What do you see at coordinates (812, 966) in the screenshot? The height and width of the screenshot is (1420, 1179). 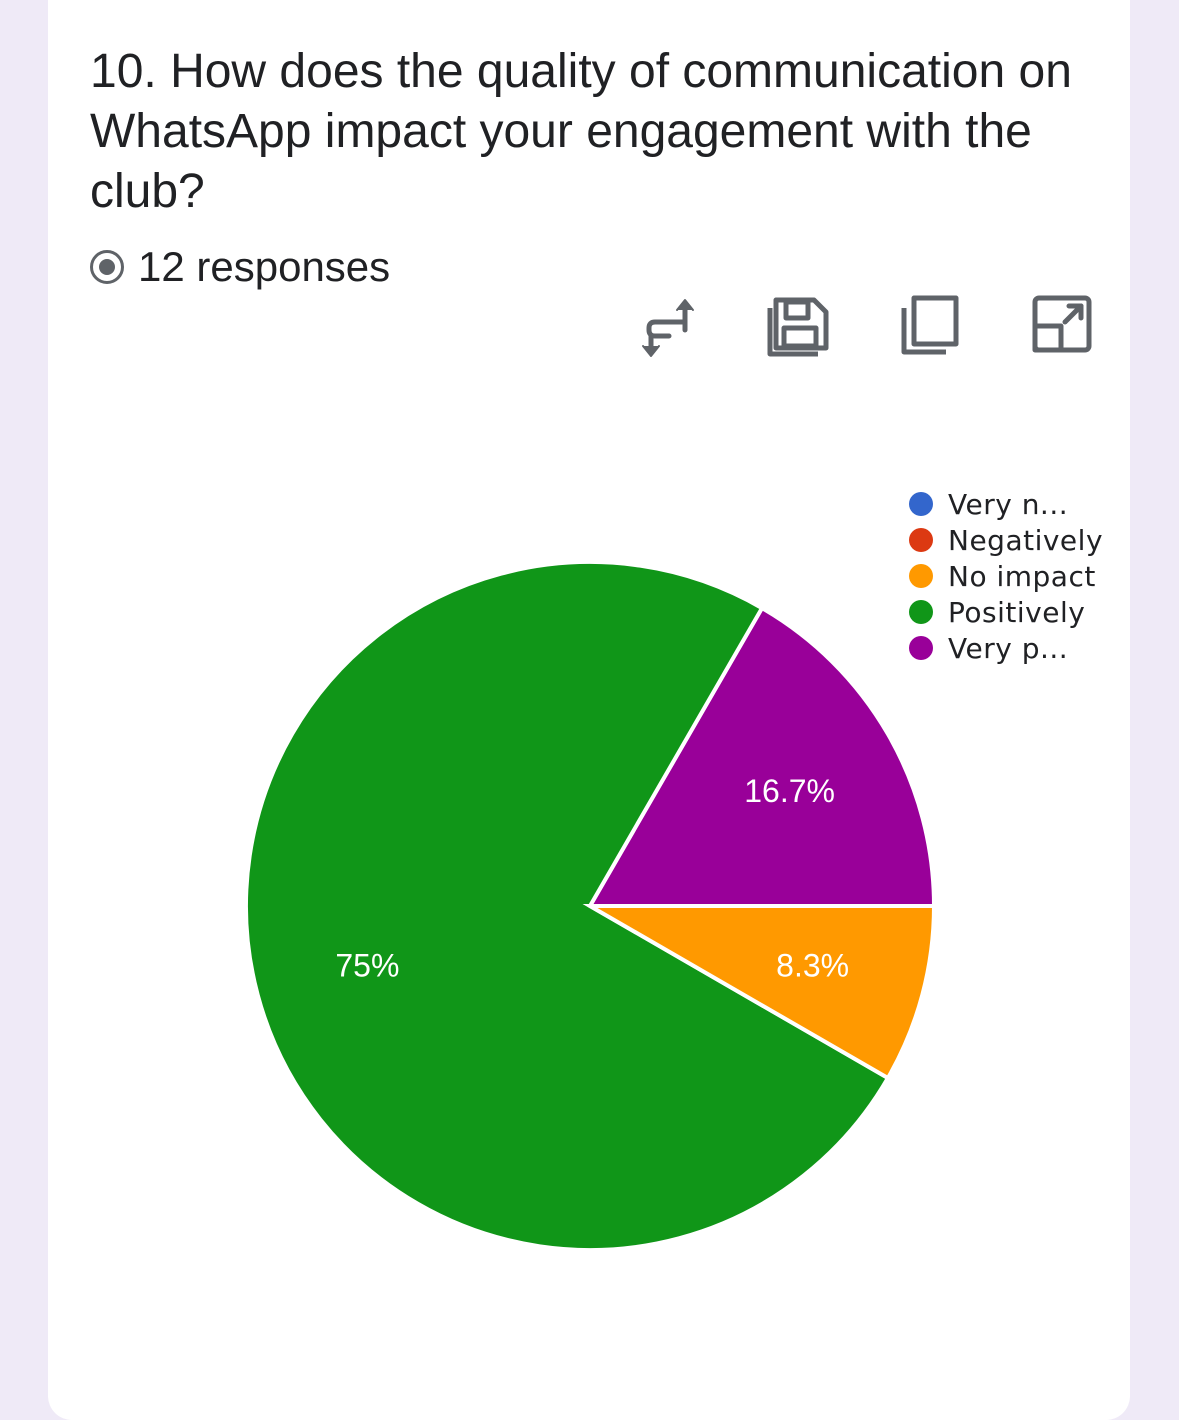 I see `slice-data-label: 8.3%` at bounding box center [812, 966].